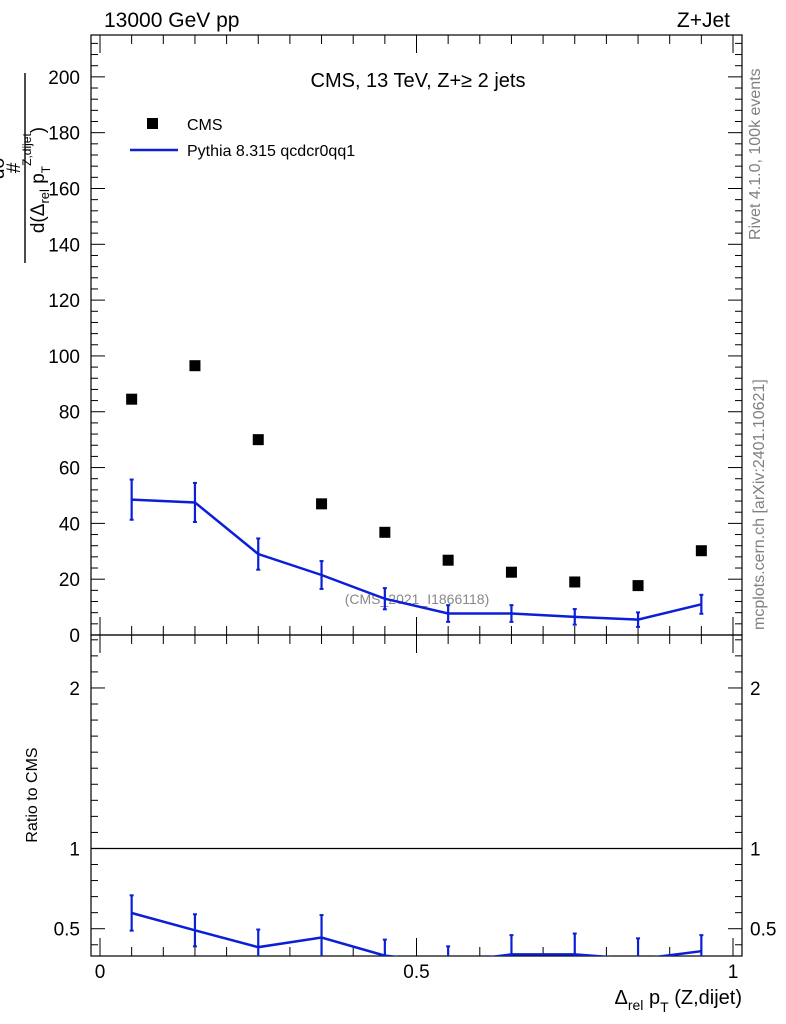  Describe the element at coordinates (69, 413) in the screenshot. I see `main-y-tick-label: 80` at that location.